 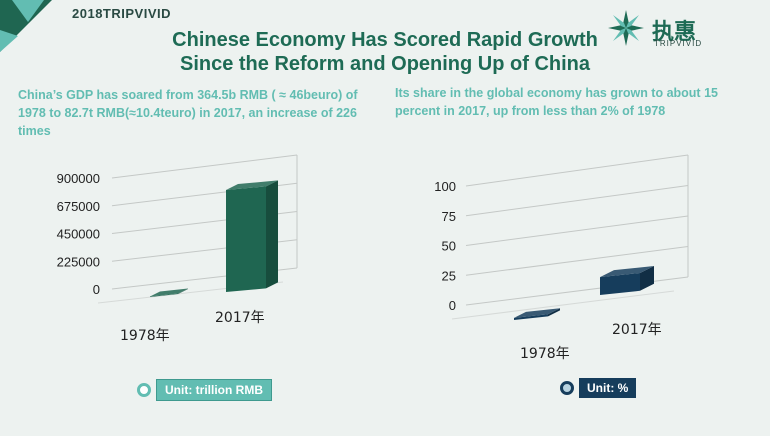 I want to click on share-unit-legend: Unit: %, so click(x=598, y=388).